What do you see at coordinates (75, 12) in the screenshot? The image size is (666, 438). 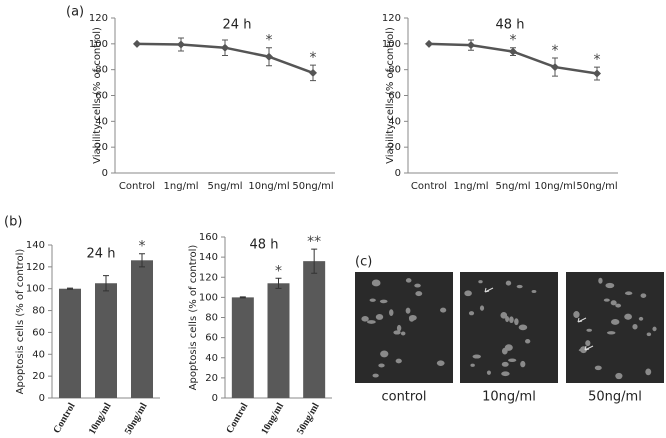 I see `panel-label: (a)` at bounding box center [75, 12].